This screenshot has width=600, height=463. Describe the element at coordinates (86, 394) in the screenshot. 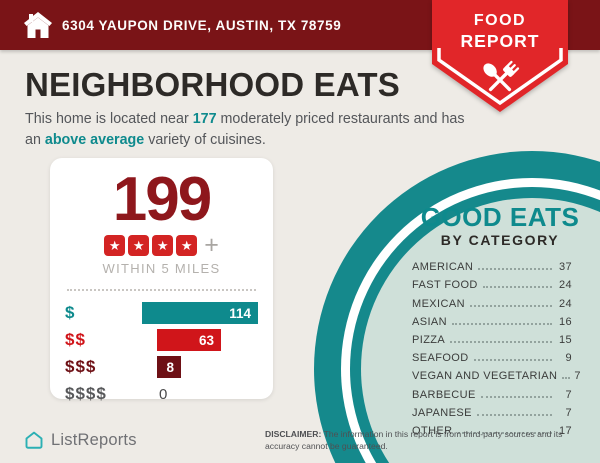

I see `price-tier-label: $$$$` at that location.